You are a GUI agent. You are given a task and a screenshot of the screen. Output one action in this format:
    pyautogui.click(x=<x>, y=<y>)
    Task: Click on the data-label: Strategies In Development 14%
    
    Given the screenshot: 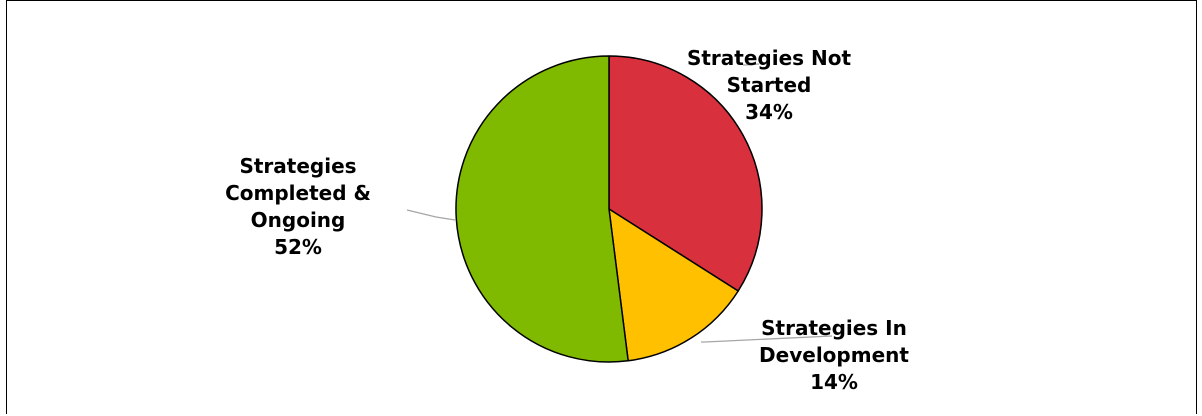 What is the action you would take?
    pyautogui.click(x=834, y=355)
    